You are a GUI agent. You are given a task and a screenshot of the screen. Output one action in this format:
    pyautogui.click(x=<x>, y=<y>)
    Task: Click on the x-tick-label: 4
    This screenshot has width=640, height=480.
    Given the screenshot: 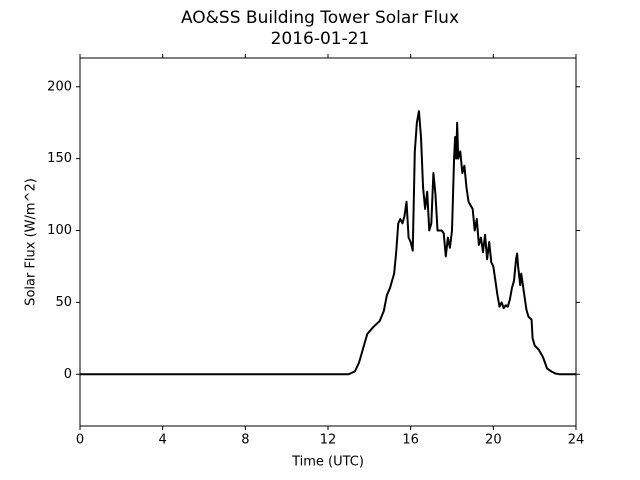 What is the action you would take?
    pyautogui.click(x=163, y=440)
    